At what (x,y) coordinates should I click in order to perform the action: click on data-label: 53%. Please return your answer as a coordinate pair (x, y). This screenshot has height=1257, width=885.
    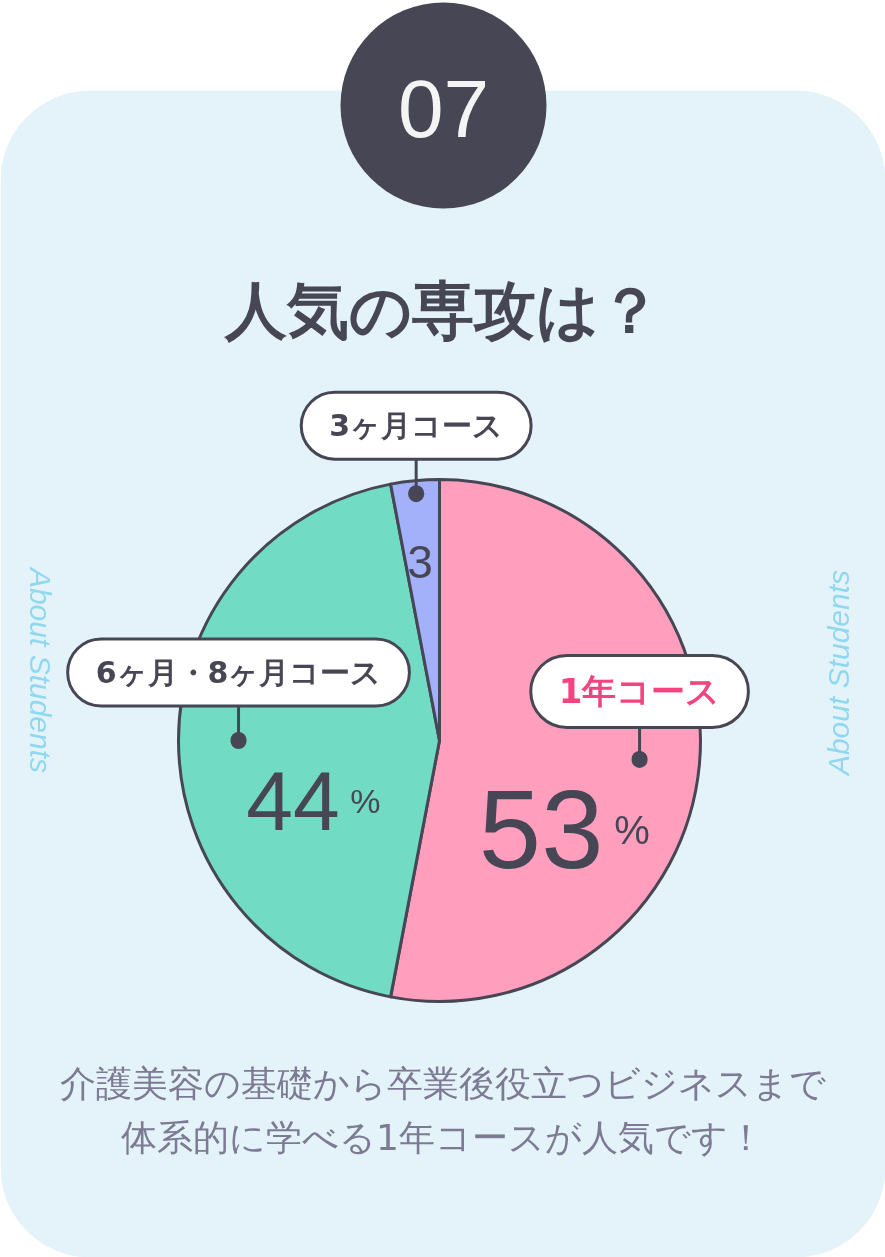
    Looking at the image, I should click on (564, 830).